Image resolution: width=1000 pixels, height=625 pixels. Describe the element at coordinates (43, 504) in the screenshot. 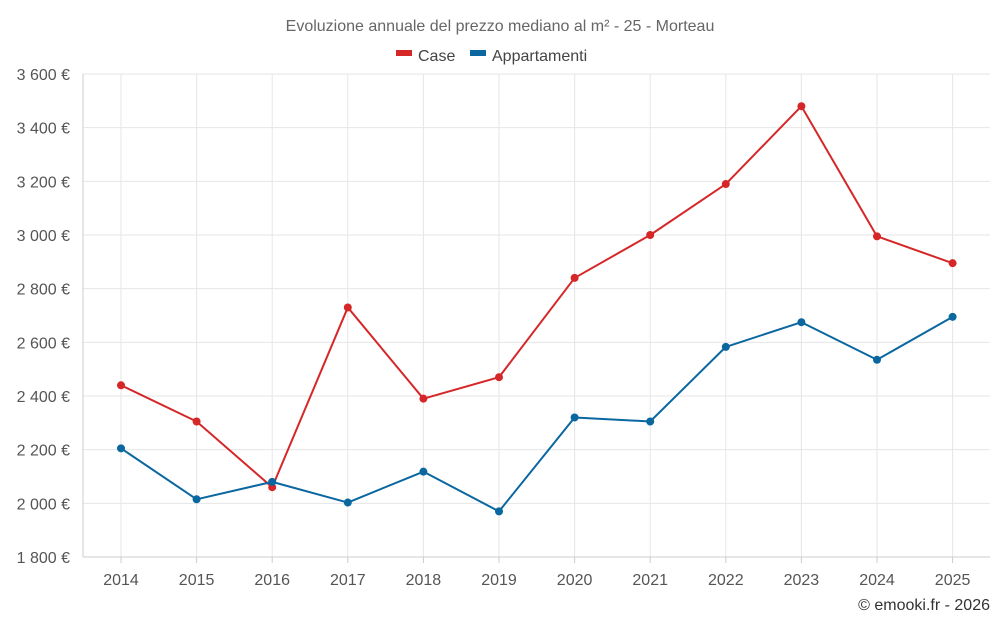

I see `y-tick-label: 2 000 €` at that location.